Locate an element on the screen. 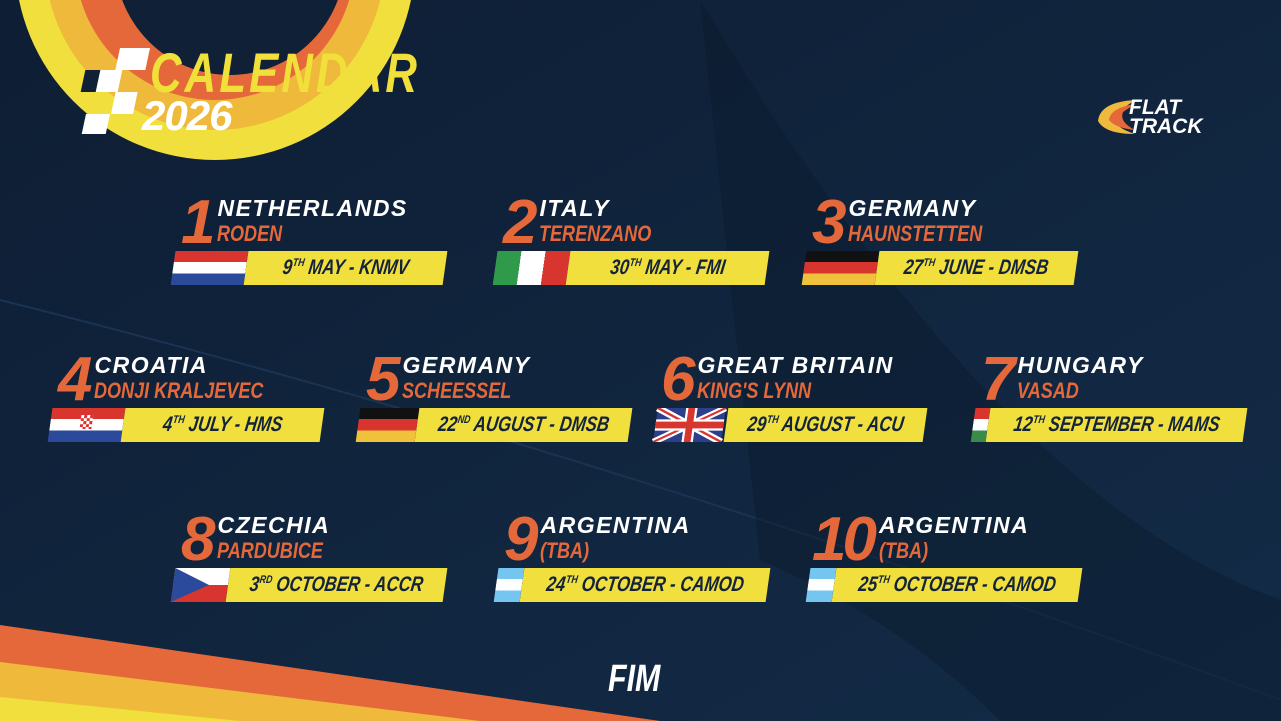 The height and width of the screenshot is (721, 1281). event-date: 30TH MAY - FMI is located at coordinates (667, 268).